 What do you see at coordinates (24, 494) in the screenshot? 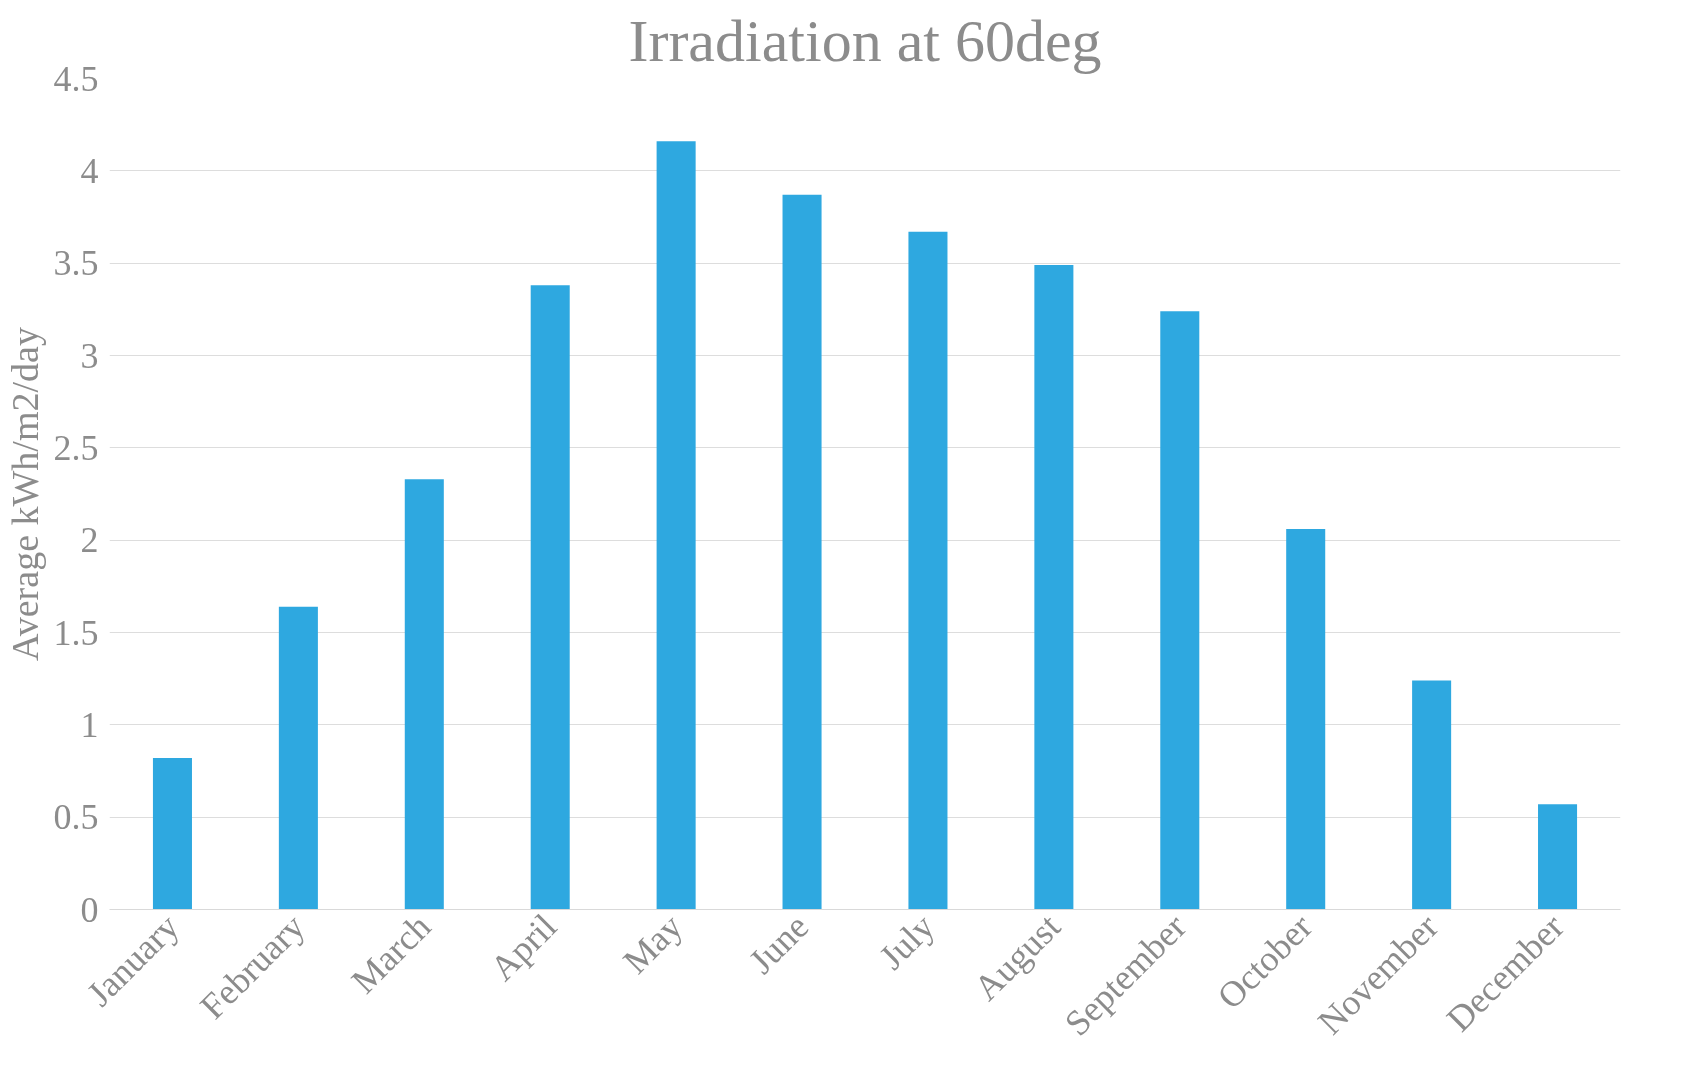
I see `y-axis-title: Average kWh/m2/day` at bounding box center [24, 494].